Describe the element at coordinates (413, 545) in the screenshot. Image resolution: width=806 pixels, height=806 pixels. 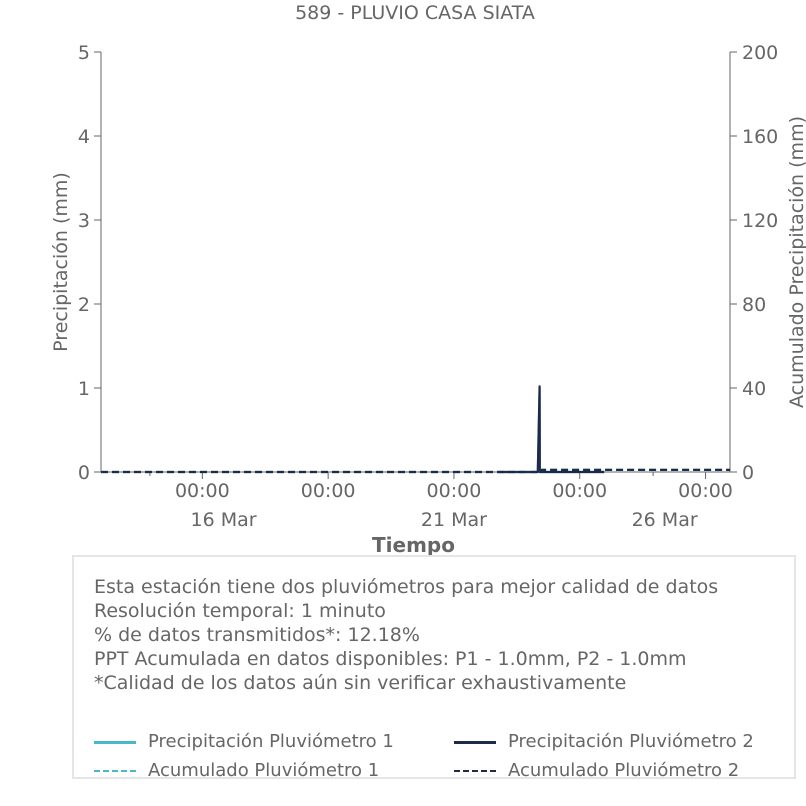
I see `x-axis-label: Tiempo` at that location.